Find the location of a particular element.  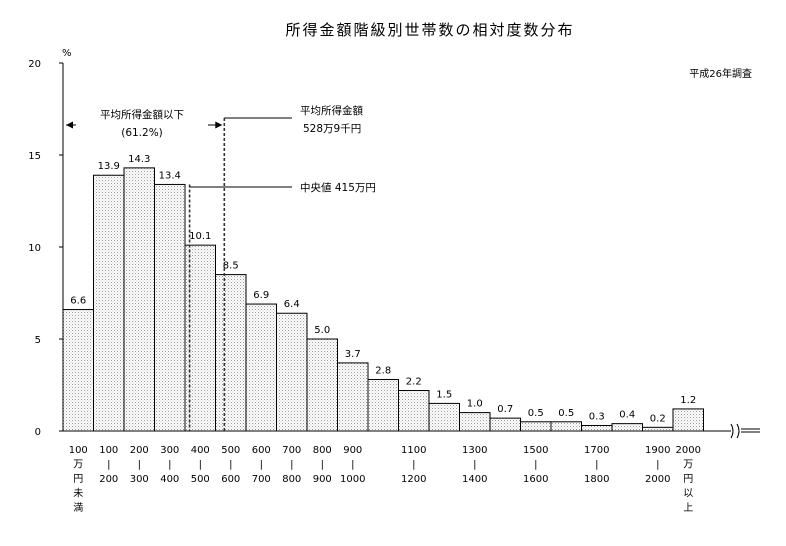

x-category-label: 1800 is located at coordinates (596, 479).